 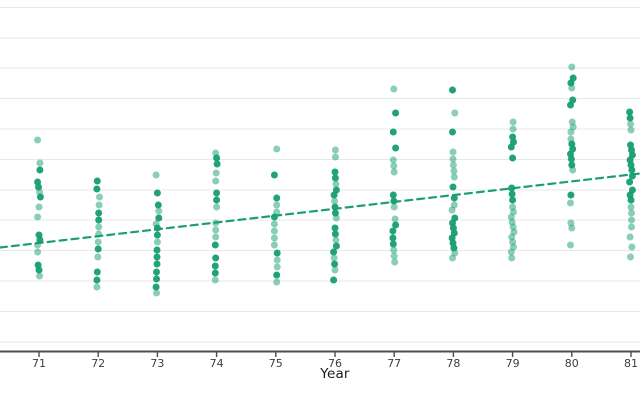 What do you see at coordinates (217, 363) in the screenshot?
I see `x-tick-label: 74` at bounding box center [217, 363].